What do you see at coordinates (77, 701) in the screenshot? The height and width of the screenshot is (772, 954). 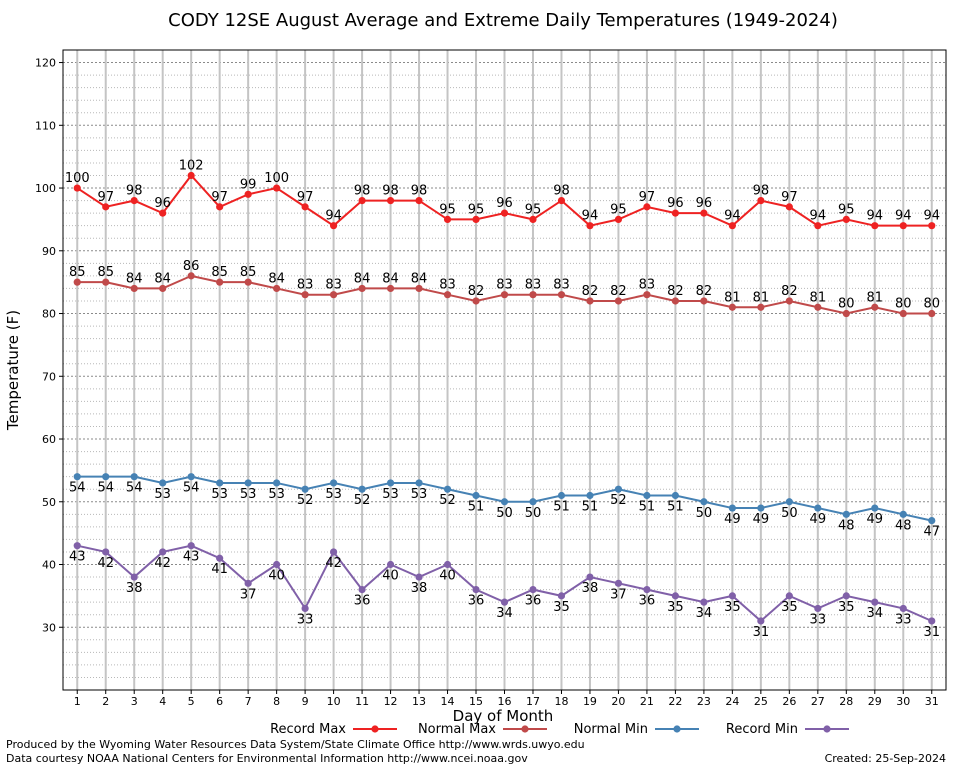 I see `x-tick-label: 1` at bounding box center [77, 701].